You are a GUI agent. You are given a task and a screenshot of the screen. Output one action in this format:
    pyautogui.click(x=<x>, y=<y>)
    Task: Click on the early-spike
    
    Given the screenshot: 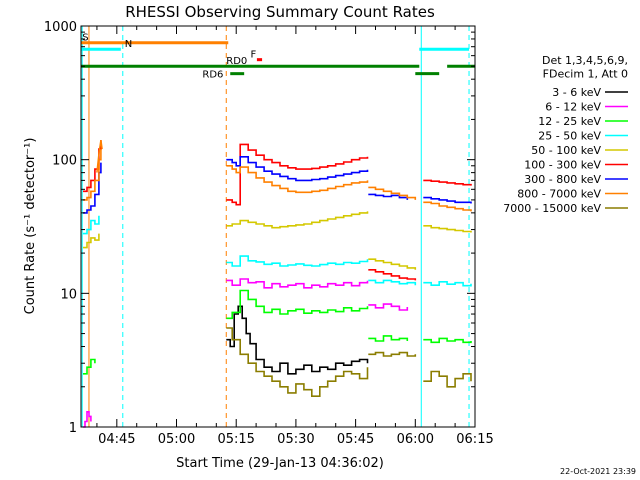 What is the action you would take?
    pyautogui.click(x=99, y=156)
    